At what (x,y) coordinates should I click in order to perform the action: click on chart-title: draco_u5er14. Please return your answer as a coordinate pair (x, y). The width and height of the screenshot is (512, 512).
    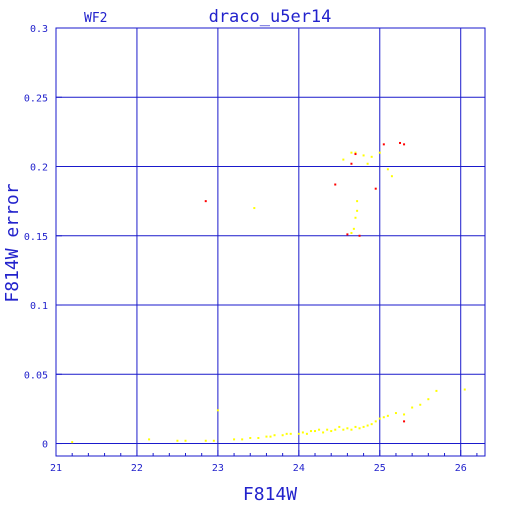
    Looking at the image, I should click on (270, 17).